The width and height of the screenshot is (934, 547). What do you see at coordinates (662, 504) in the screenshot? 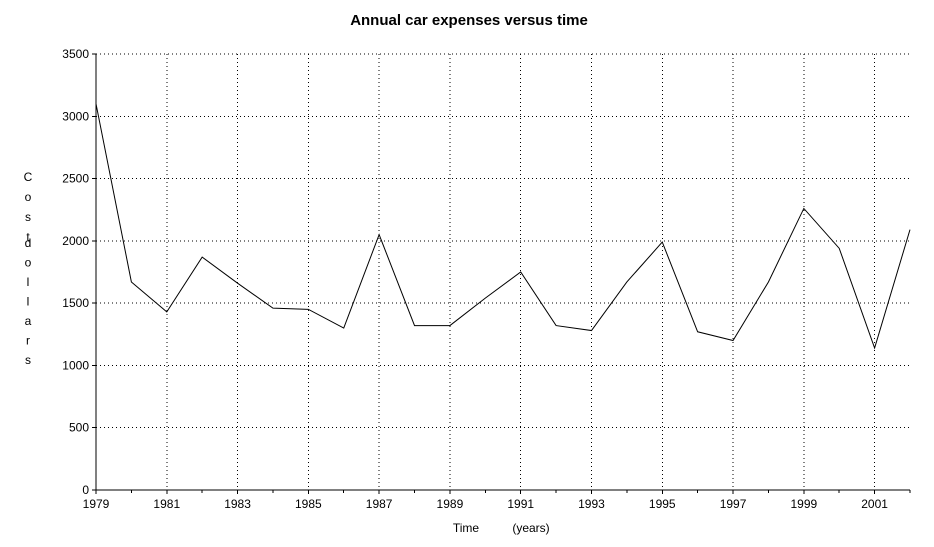
I see `x-tick-label: 1995` at bounding box center [662, 504].